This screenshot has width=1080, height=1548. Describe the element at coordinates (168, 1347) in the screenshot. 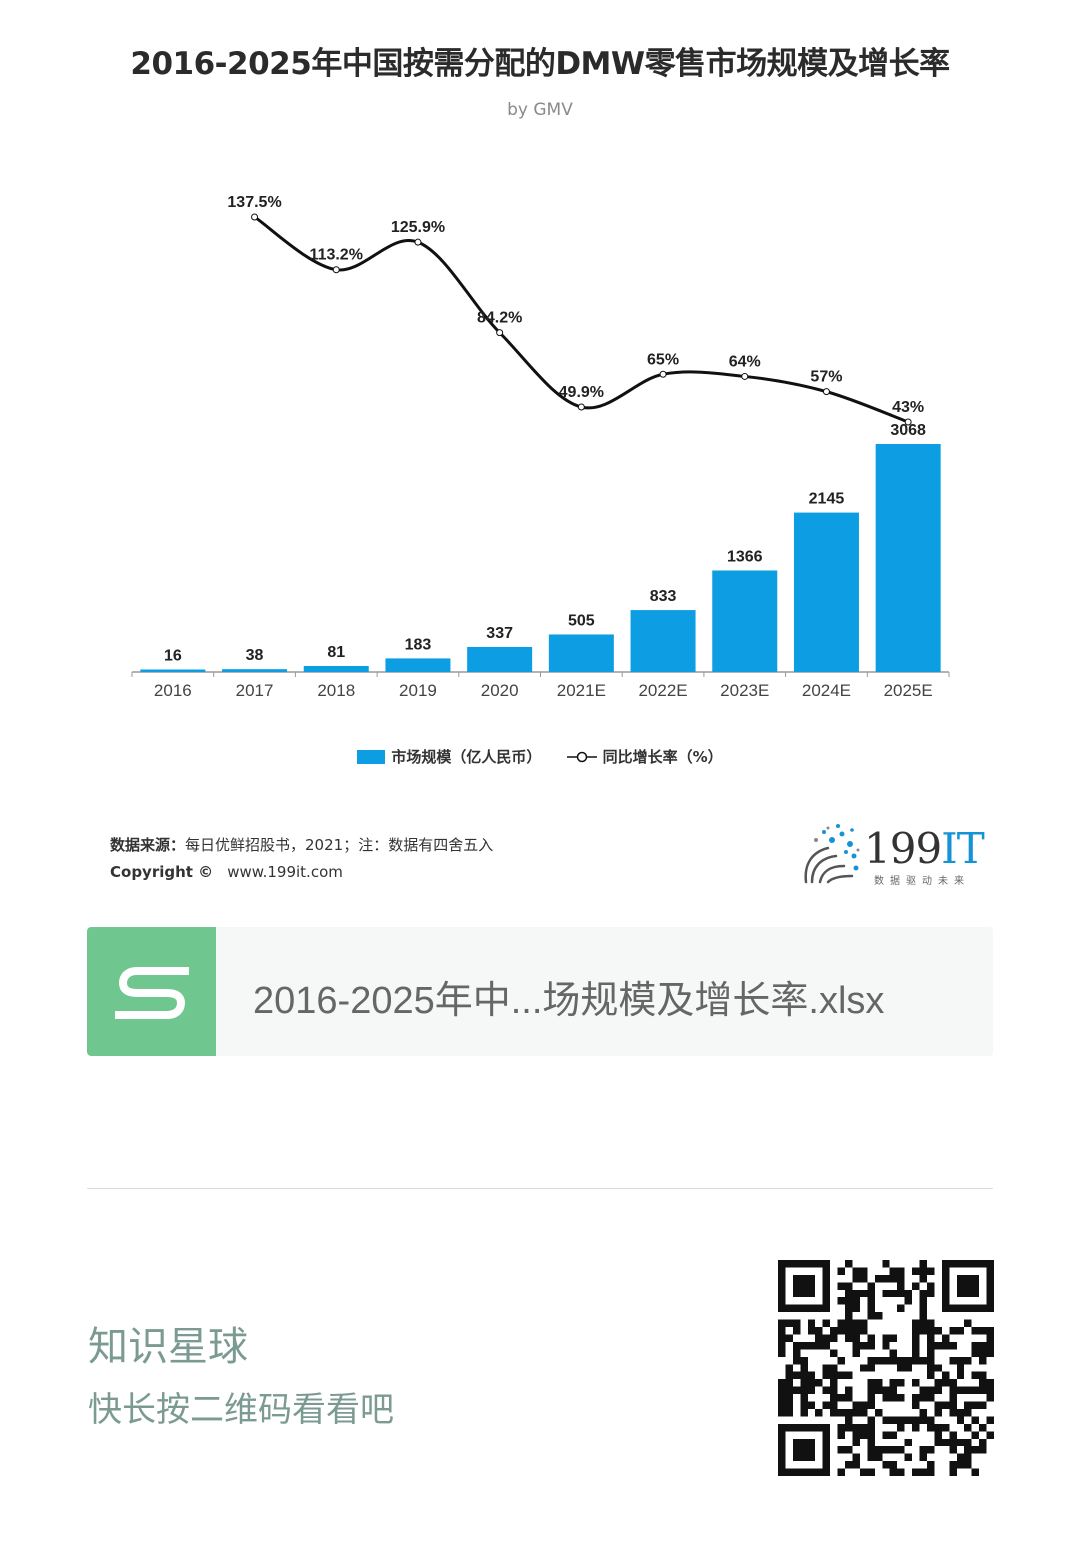

I see `planet-title: 知识星球` at that location.